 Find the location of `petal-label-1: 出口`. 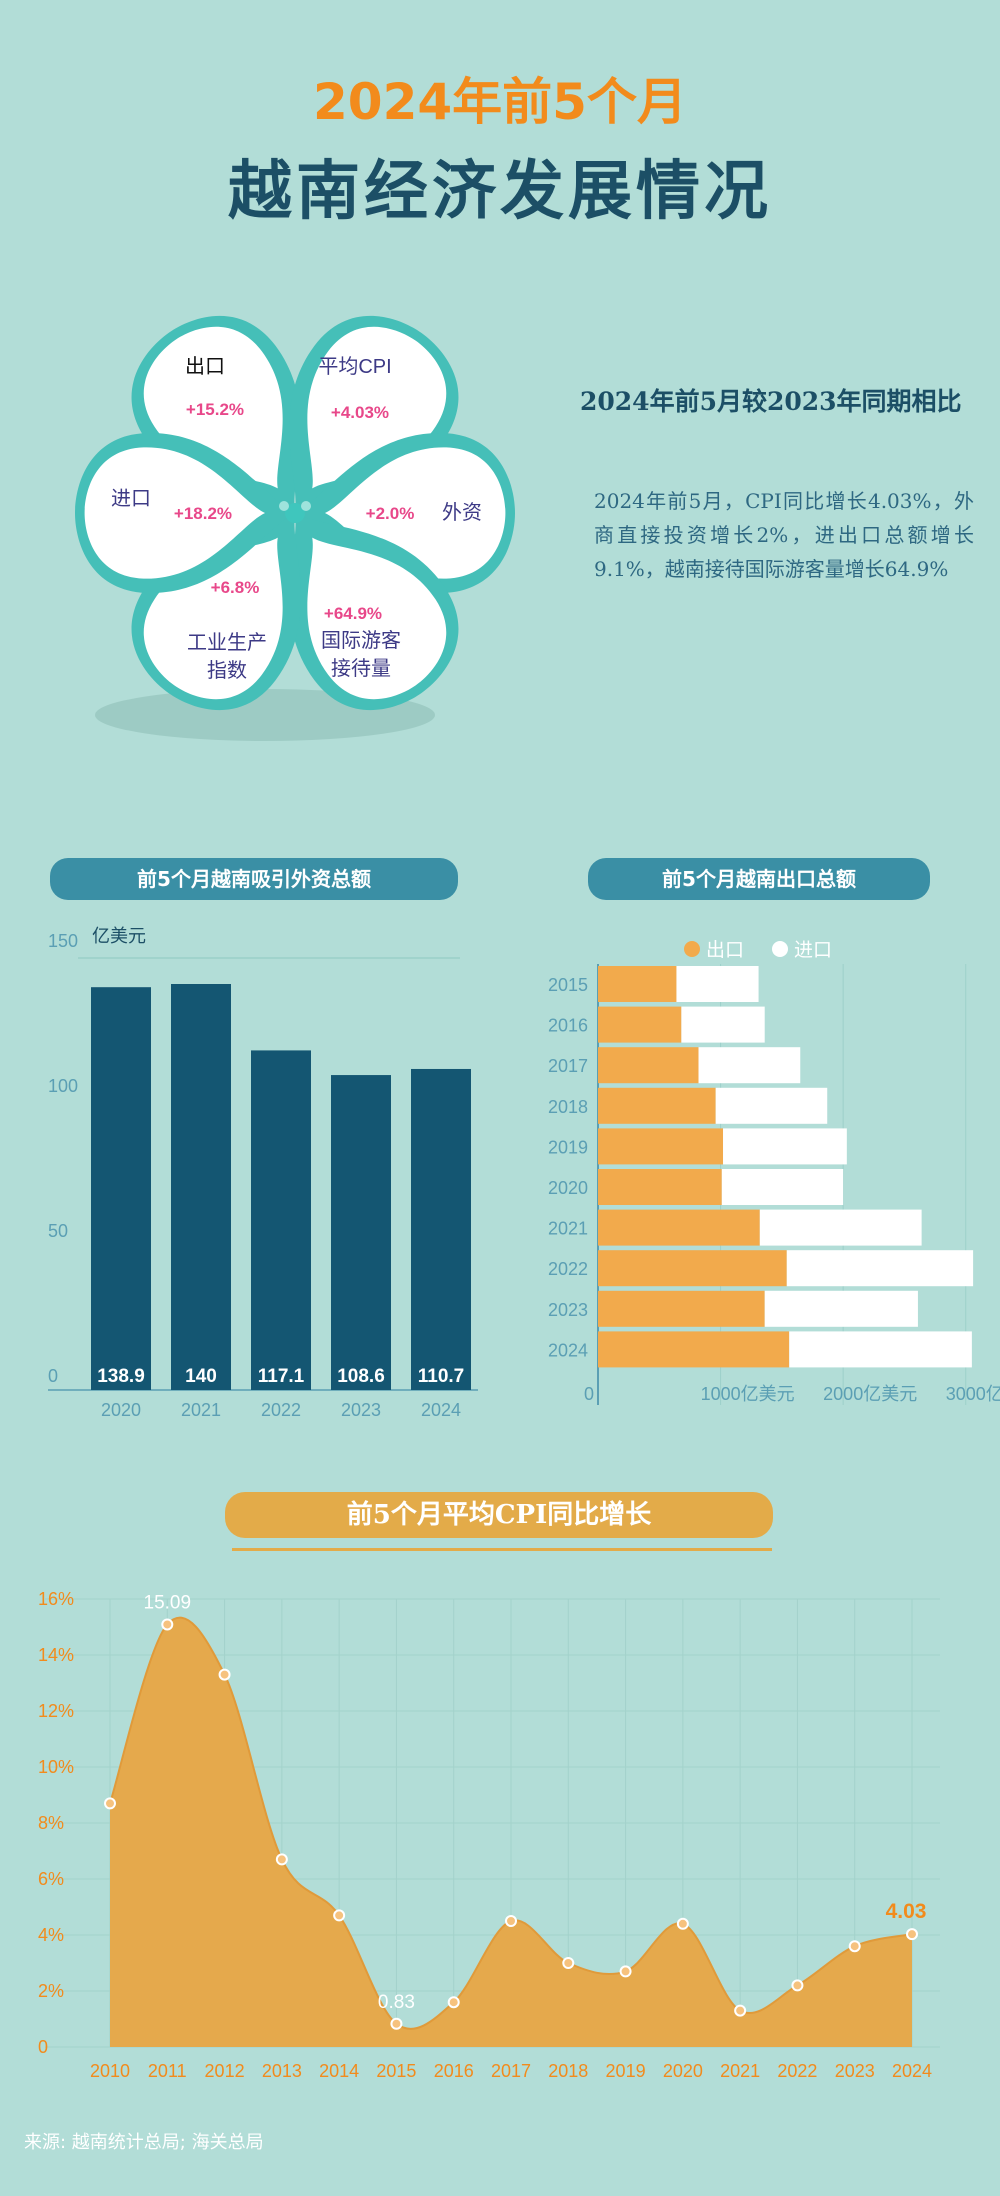

petal-label-1: 出口 is located at coordinates (205, 366).